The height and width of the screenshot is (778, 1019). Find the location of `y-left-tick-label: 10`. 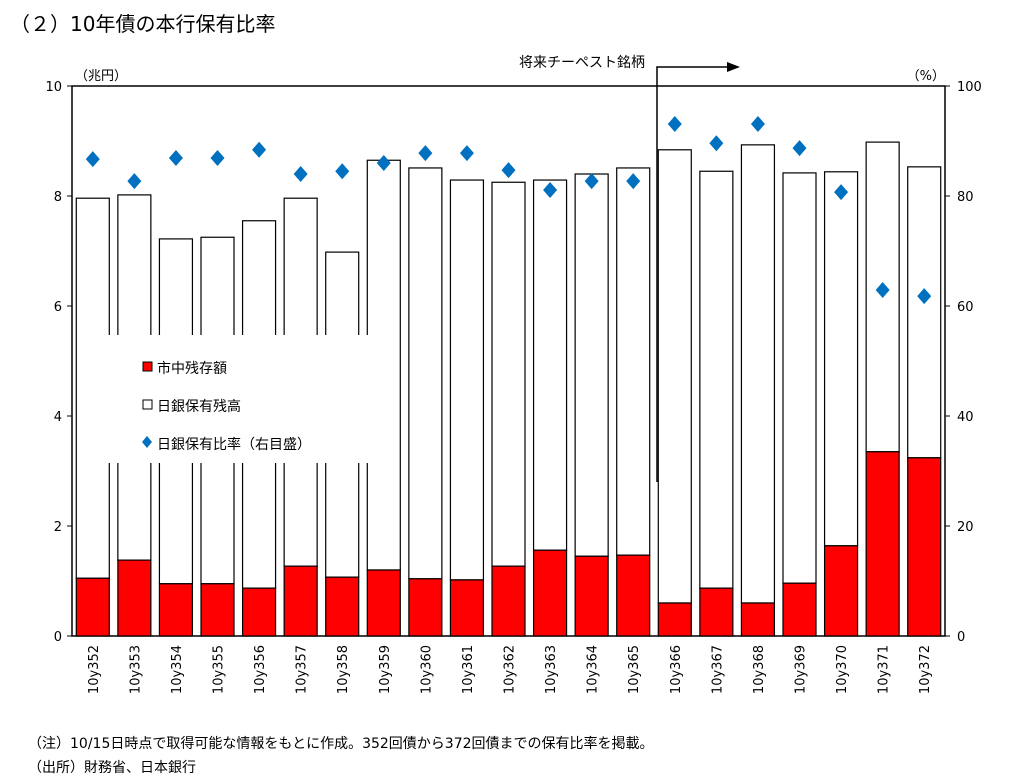

y-left-tick-label: 10 is located at coordinates (53, 87).